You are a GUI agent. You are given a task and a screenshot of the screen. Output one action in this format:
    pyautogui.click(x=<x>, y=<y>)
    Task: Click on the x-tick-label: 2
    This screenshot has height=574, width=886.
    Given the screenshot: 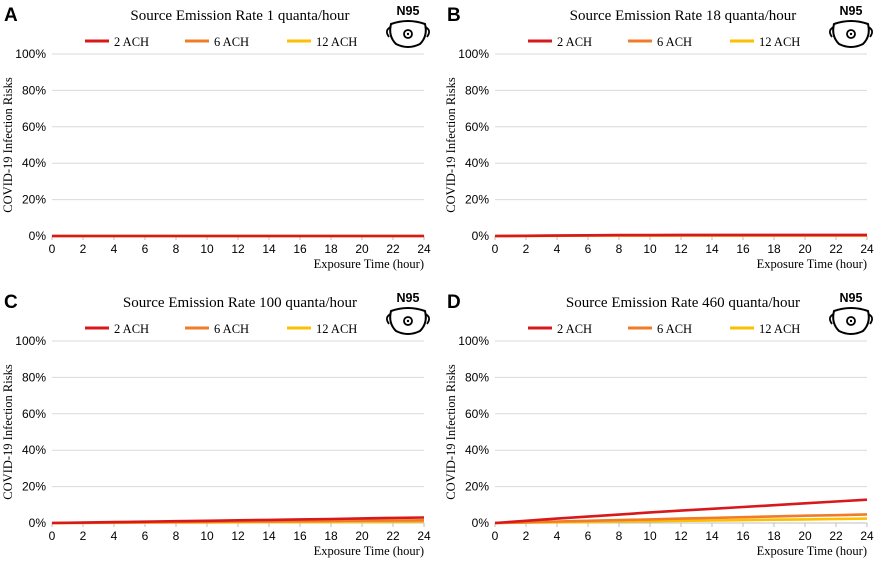 What is the action you would take?
    pyautogui.click(x=83, y=536)
    